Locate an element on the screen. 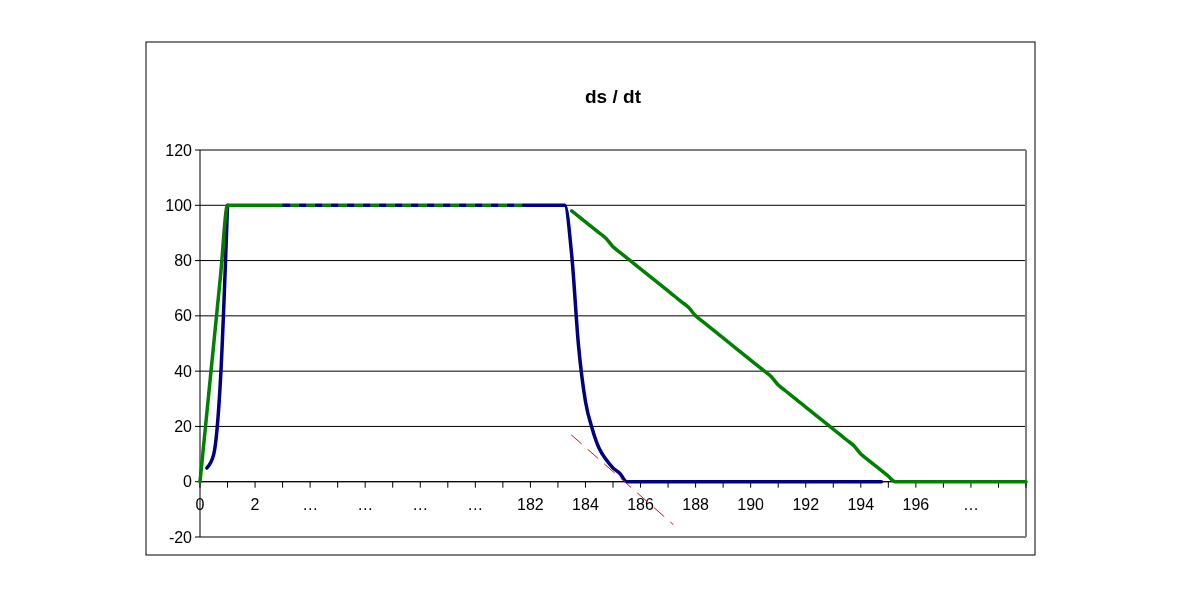 This screenshot has width=1185, height=589. y-tick-label: 100 is located at coordinates (179, 205).